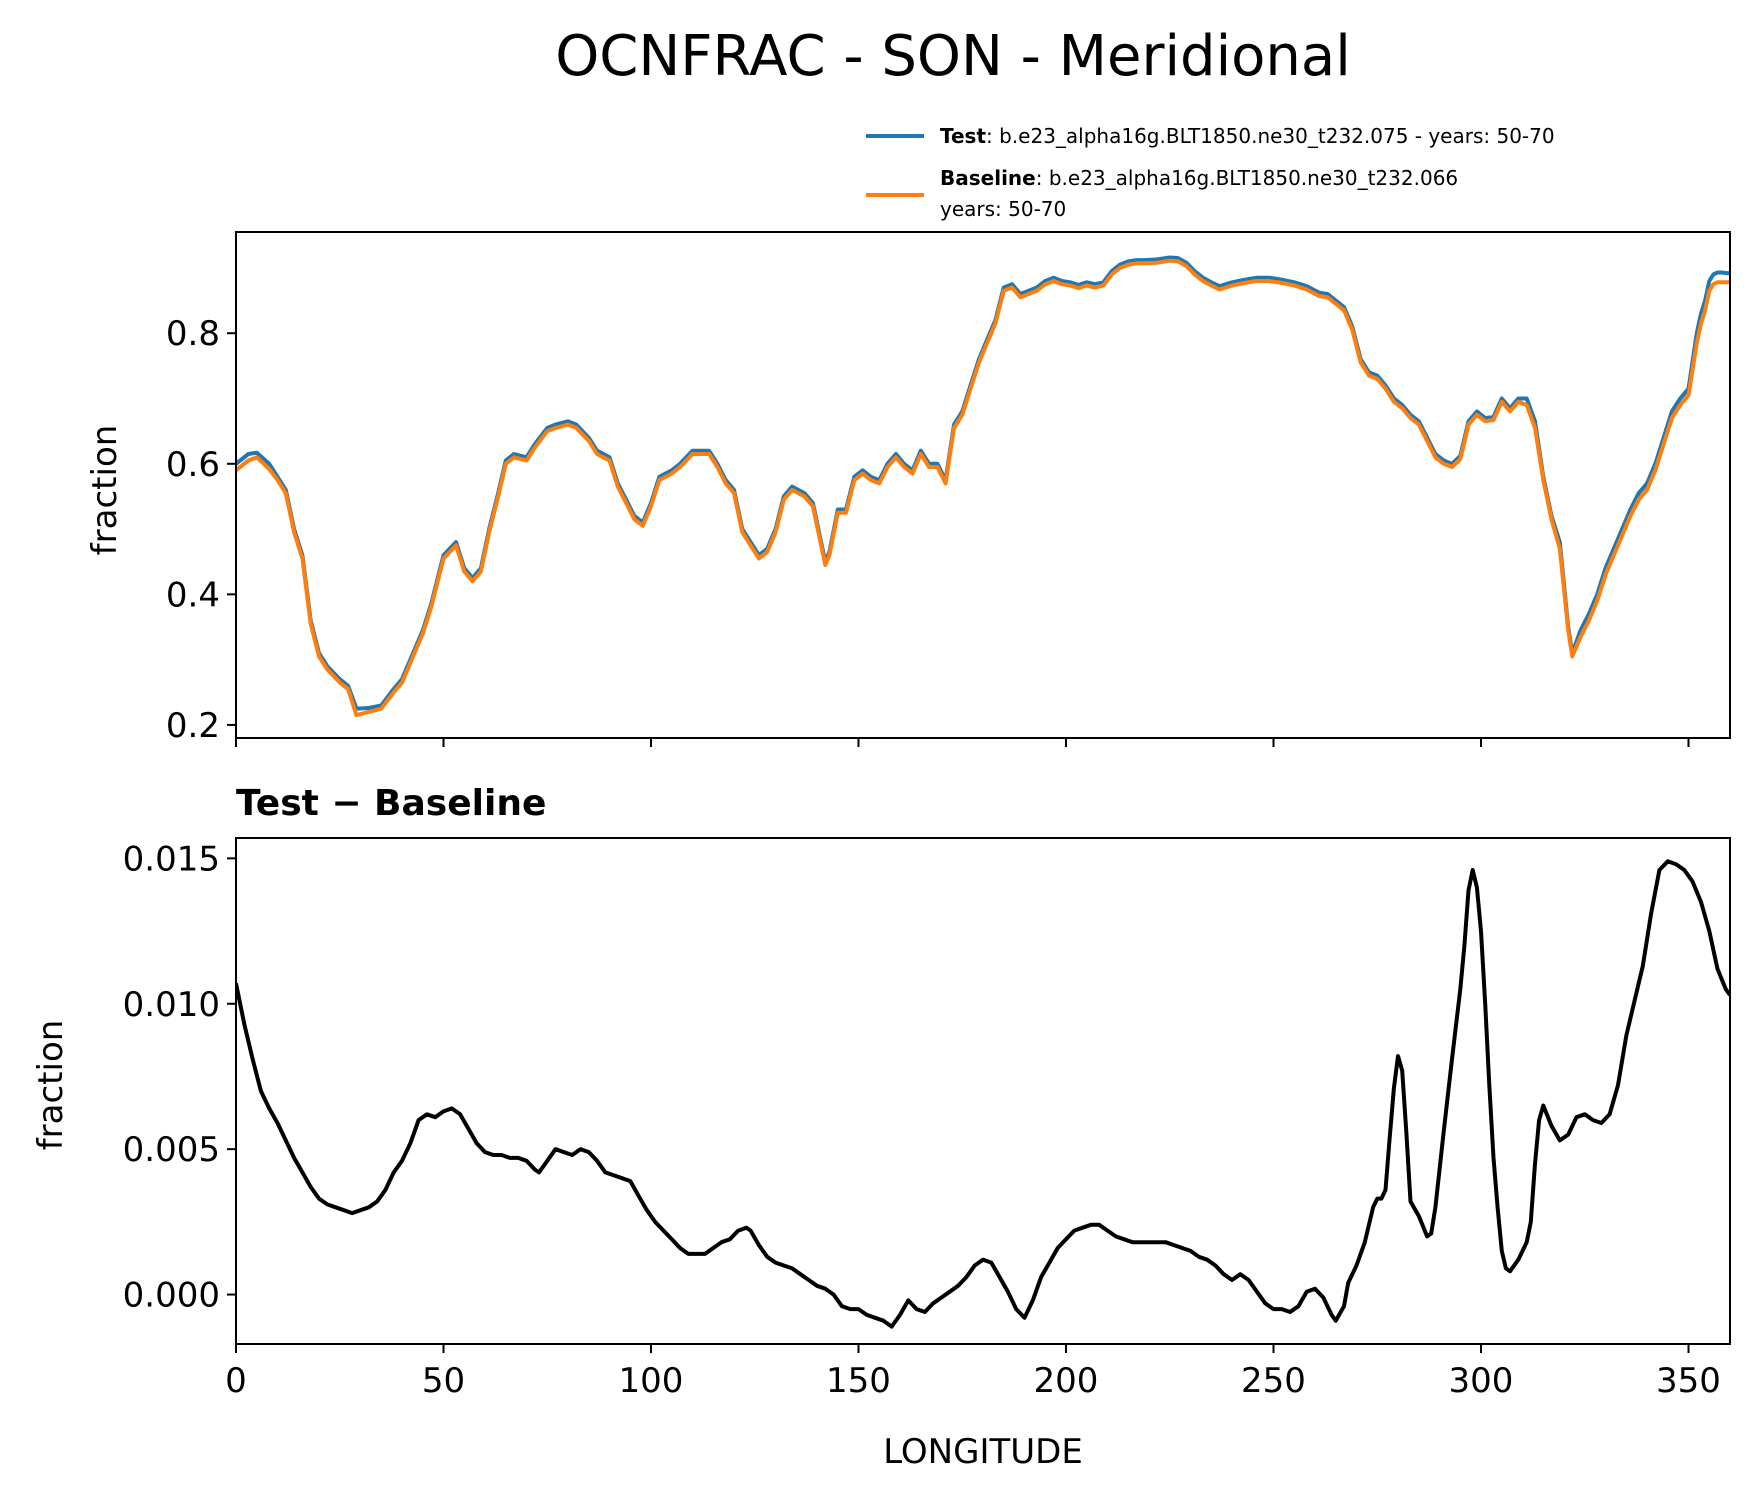  I want to click on x-tick-label: 200, so click(1066, 1381).